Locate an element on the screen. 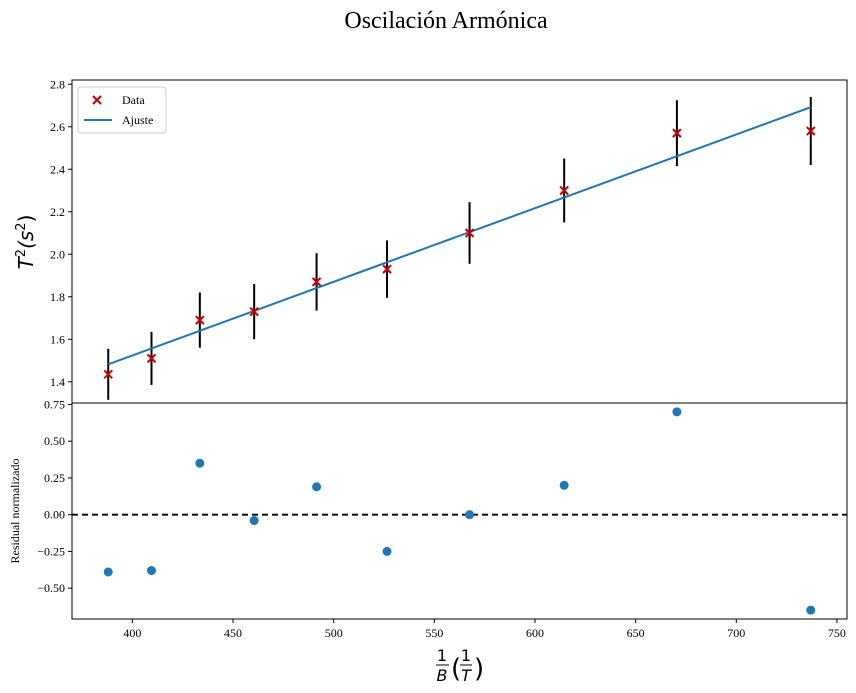 The height and width of the screenshot is (693, 856). legend: Data Ajuste is located at coordinates (122, 110).